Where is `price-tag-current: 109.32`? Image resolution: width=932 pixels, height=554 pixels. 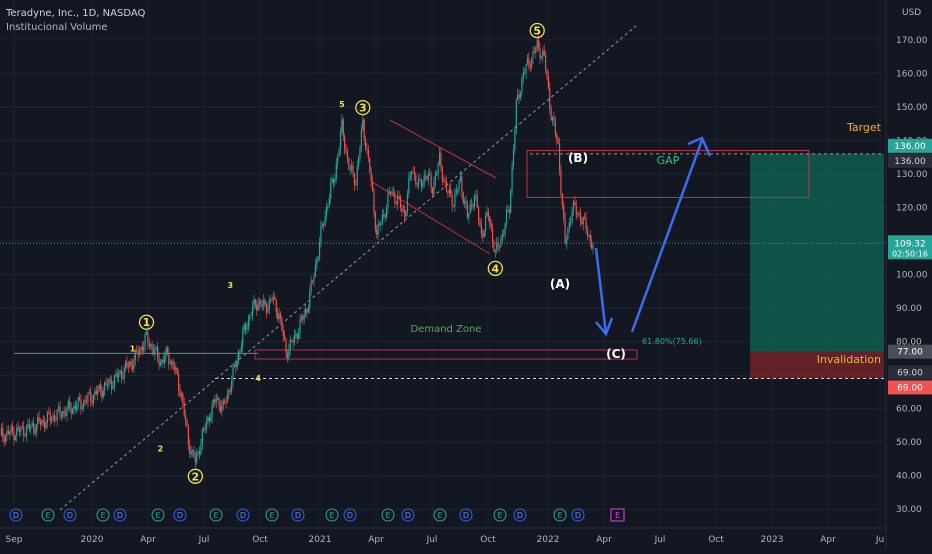 price-tag-current: 109.32 is located at coordinates (910, 244).